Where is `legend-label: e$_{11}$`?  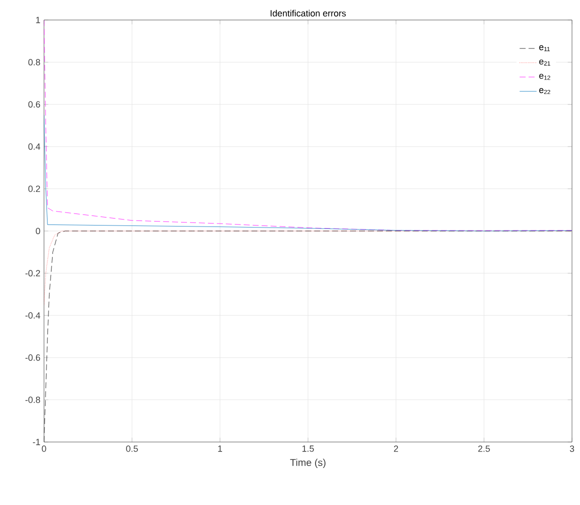
legend-label: e$_{11}$ is located at coordinates (544, 48).